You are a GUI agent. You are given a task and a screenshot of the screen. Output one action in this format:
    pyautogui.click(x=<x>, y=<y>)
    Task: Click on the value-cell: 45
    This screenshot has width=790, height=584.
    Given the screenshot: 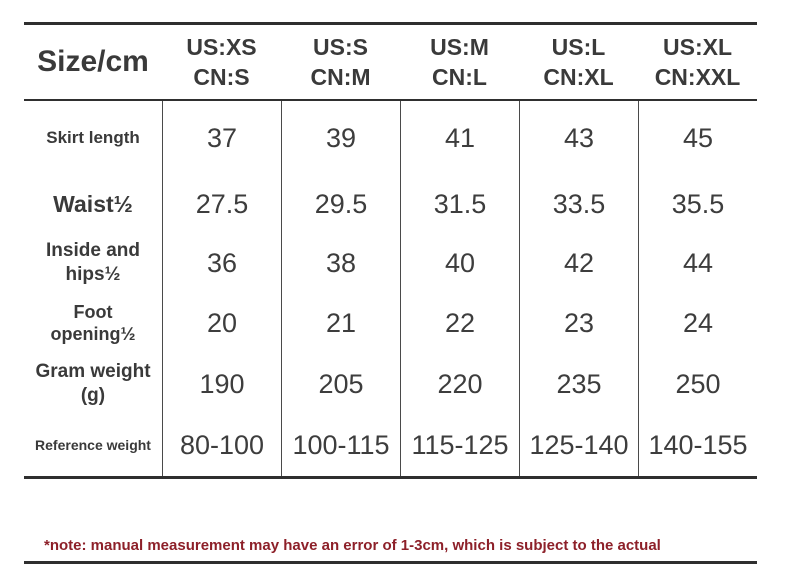 What is the action you would take?
    pyautogui.click(x=697, y=138)
    